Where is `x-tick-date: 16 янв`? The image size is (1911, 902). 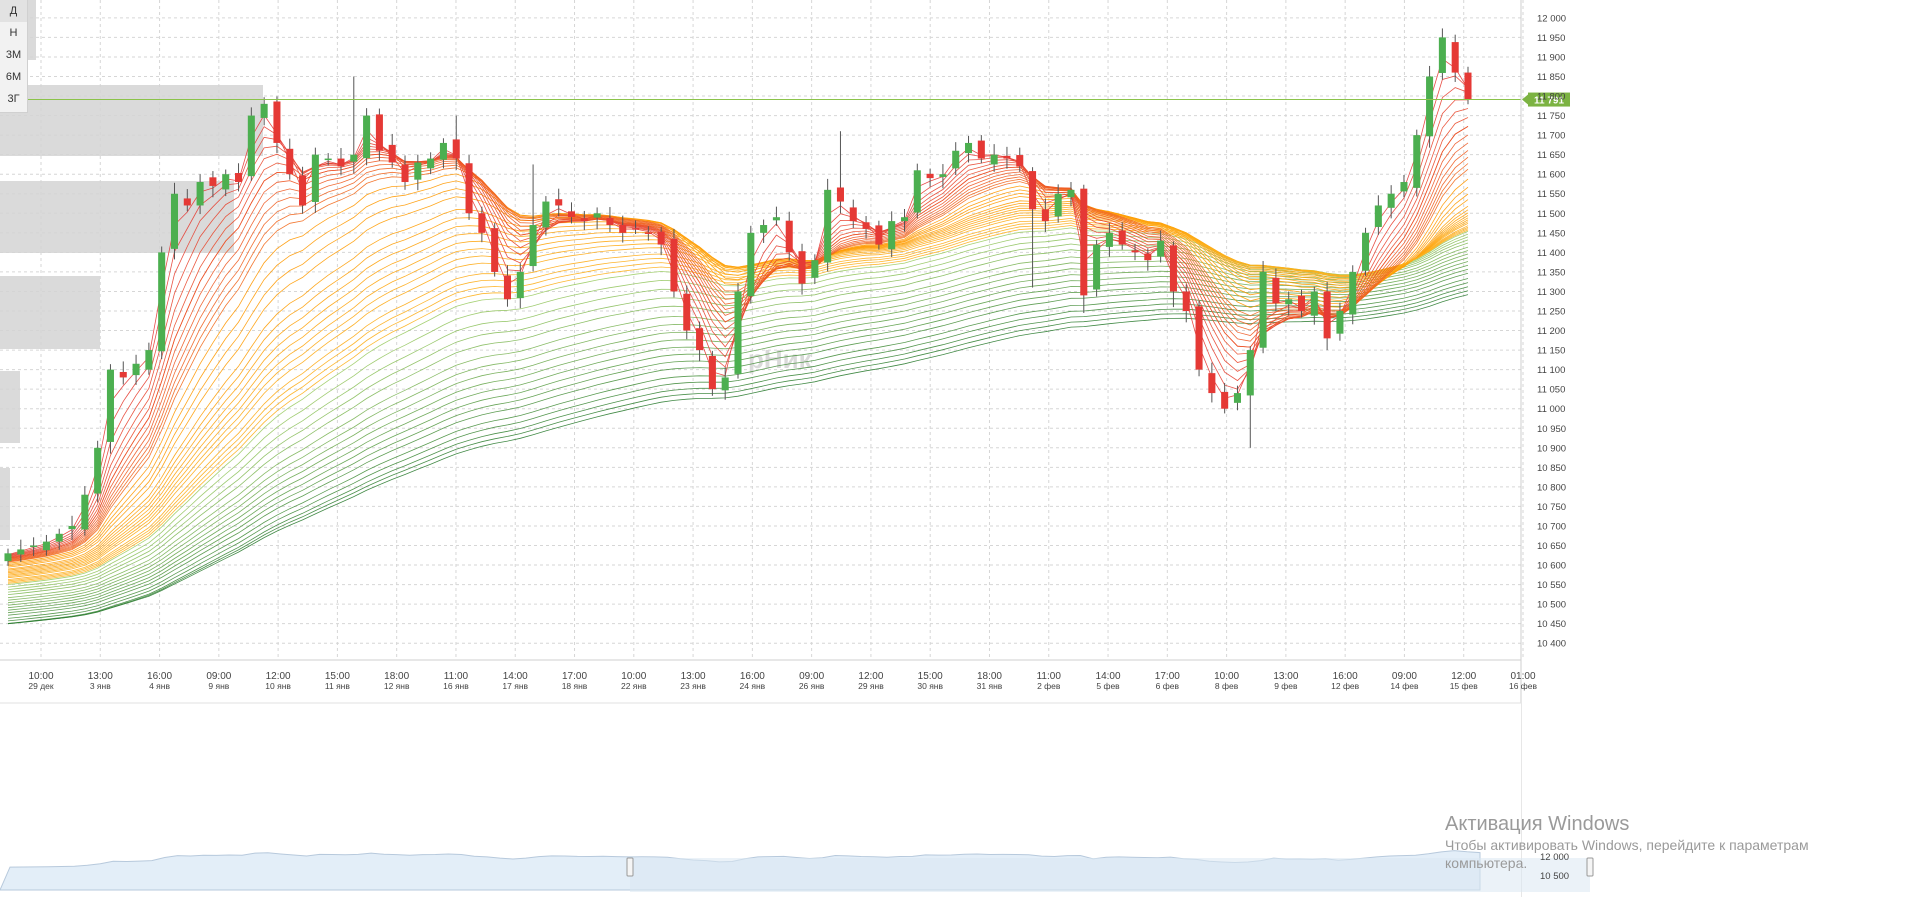 x-tick-date: 16 янв is located at coordinates (456, 686).